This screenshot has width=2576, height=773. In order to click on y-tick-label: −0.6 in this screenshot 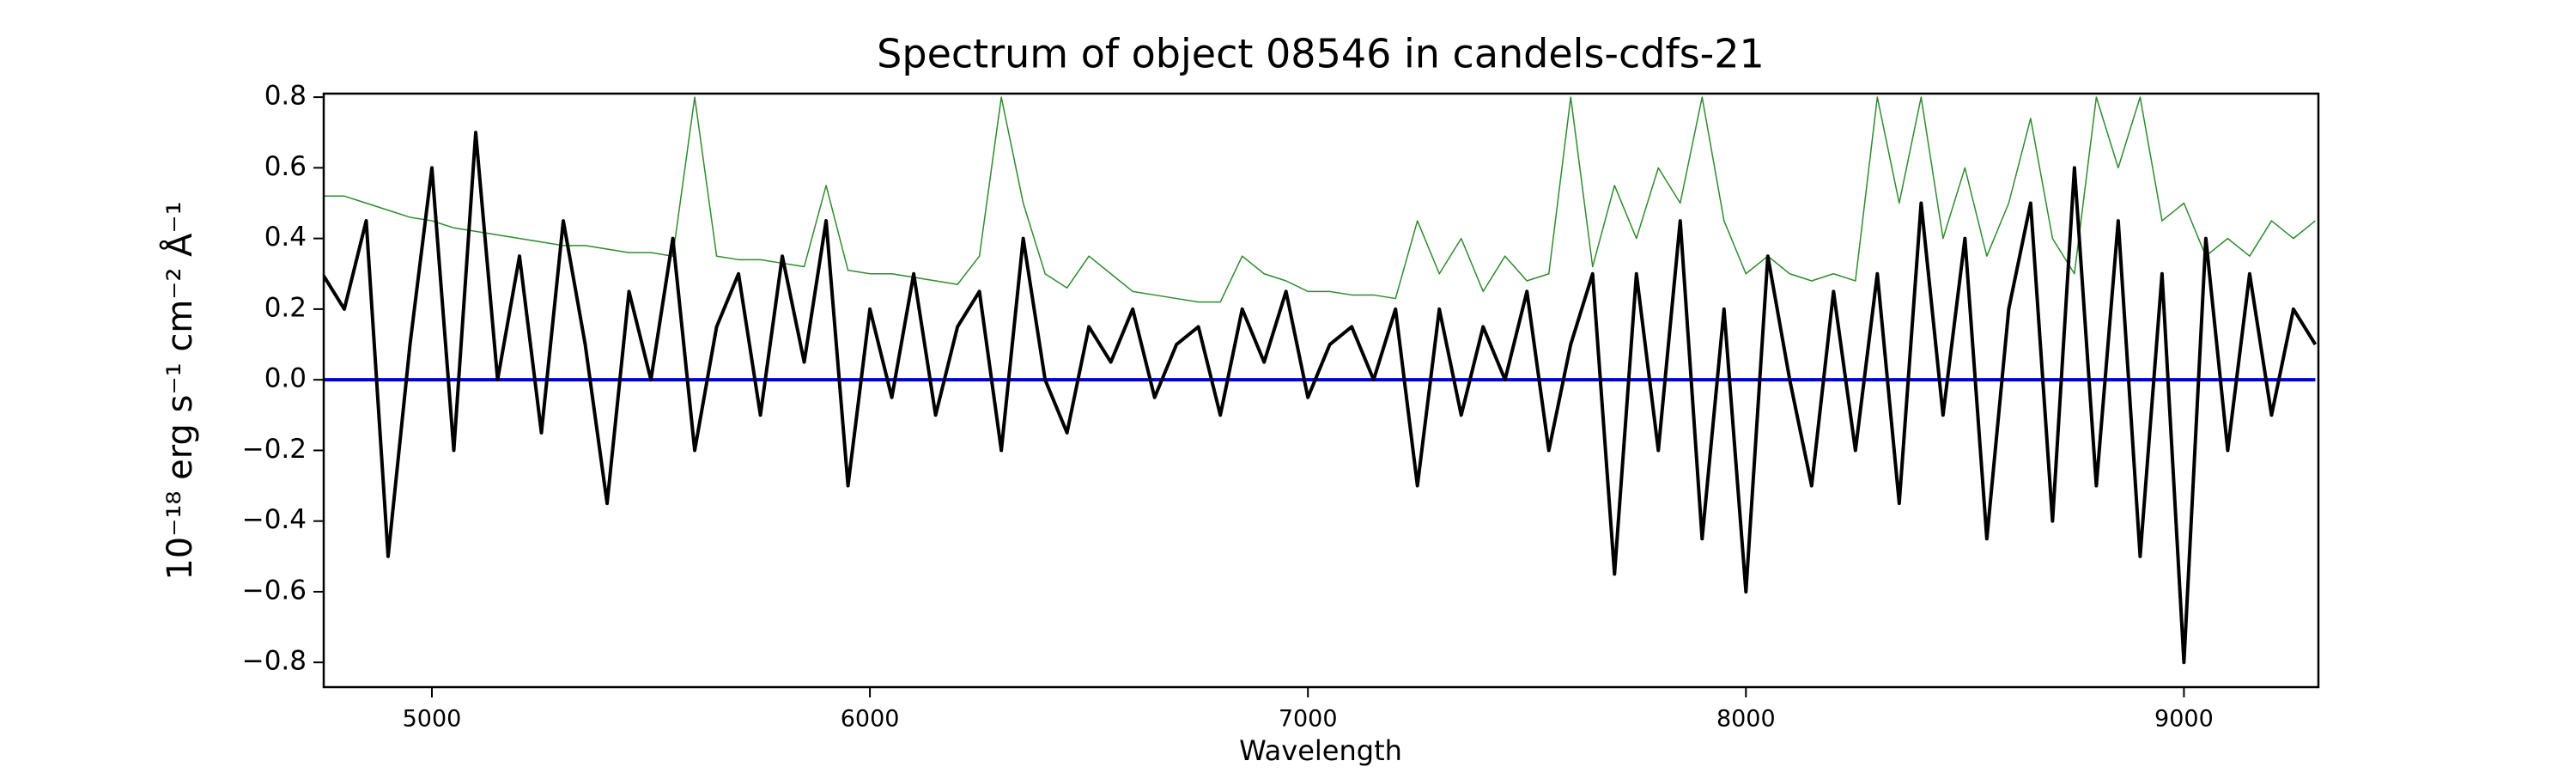, I will do `click(274, 590)`.